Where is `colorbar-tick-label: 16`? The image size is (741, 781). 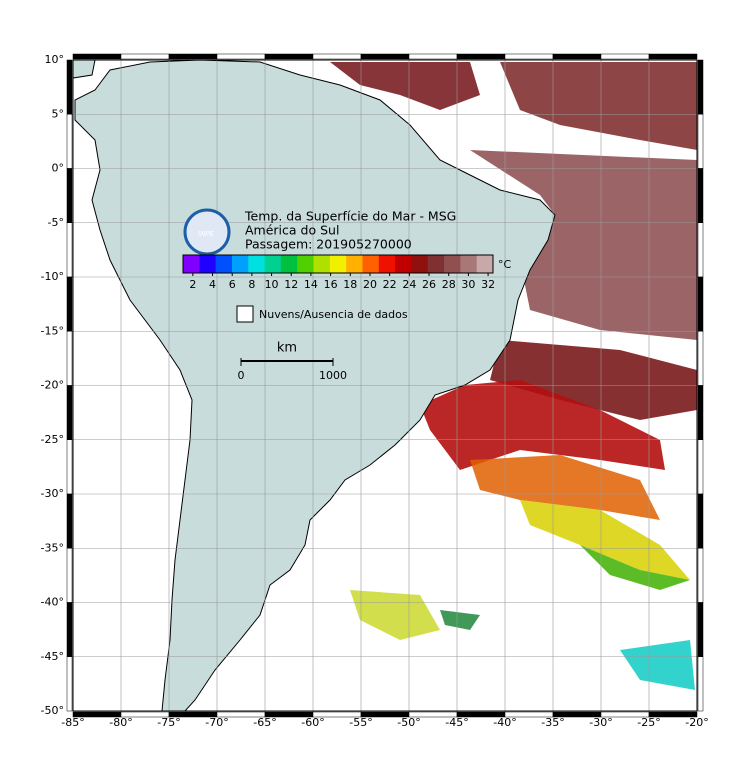
colorbar-tick-label: 16 is located at coordinates (331, 284).